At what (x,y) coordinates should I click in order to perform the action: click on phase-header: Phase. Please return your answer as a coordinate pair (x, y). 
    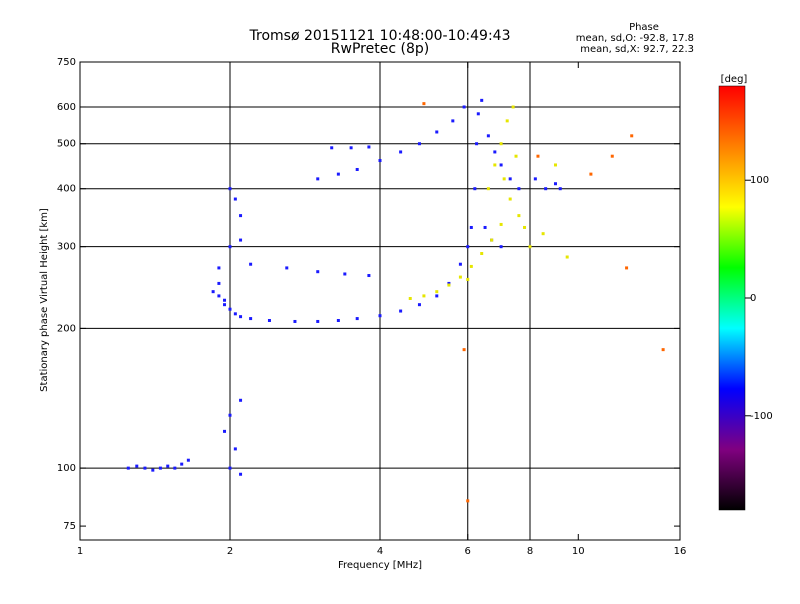
    Looking at the image, I should click on (644, 27).